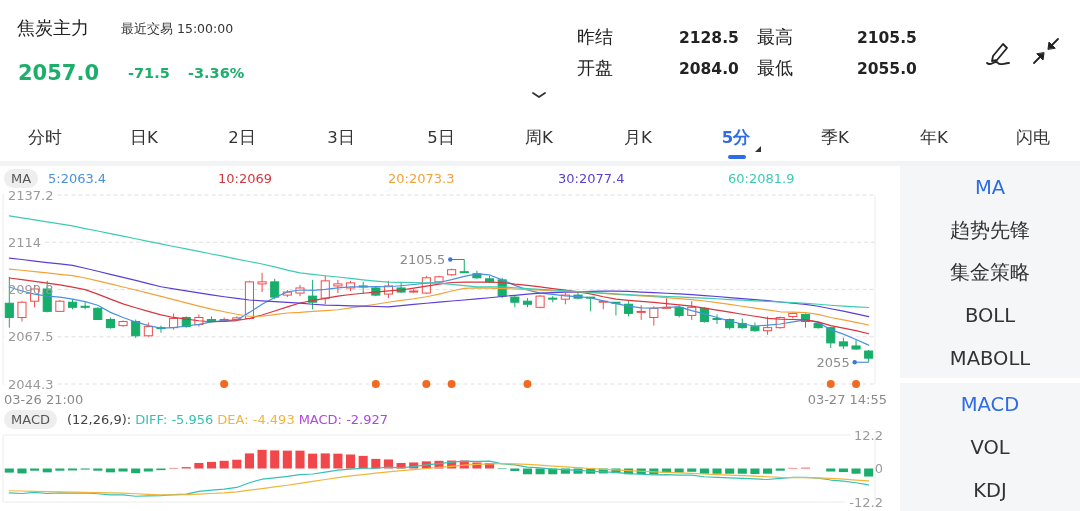 This screenshot has width=1080, height=511. What do you see at coordinates (242, 137) in the screenshot?
I see `text: 2日` at bounding box center [242, 137].